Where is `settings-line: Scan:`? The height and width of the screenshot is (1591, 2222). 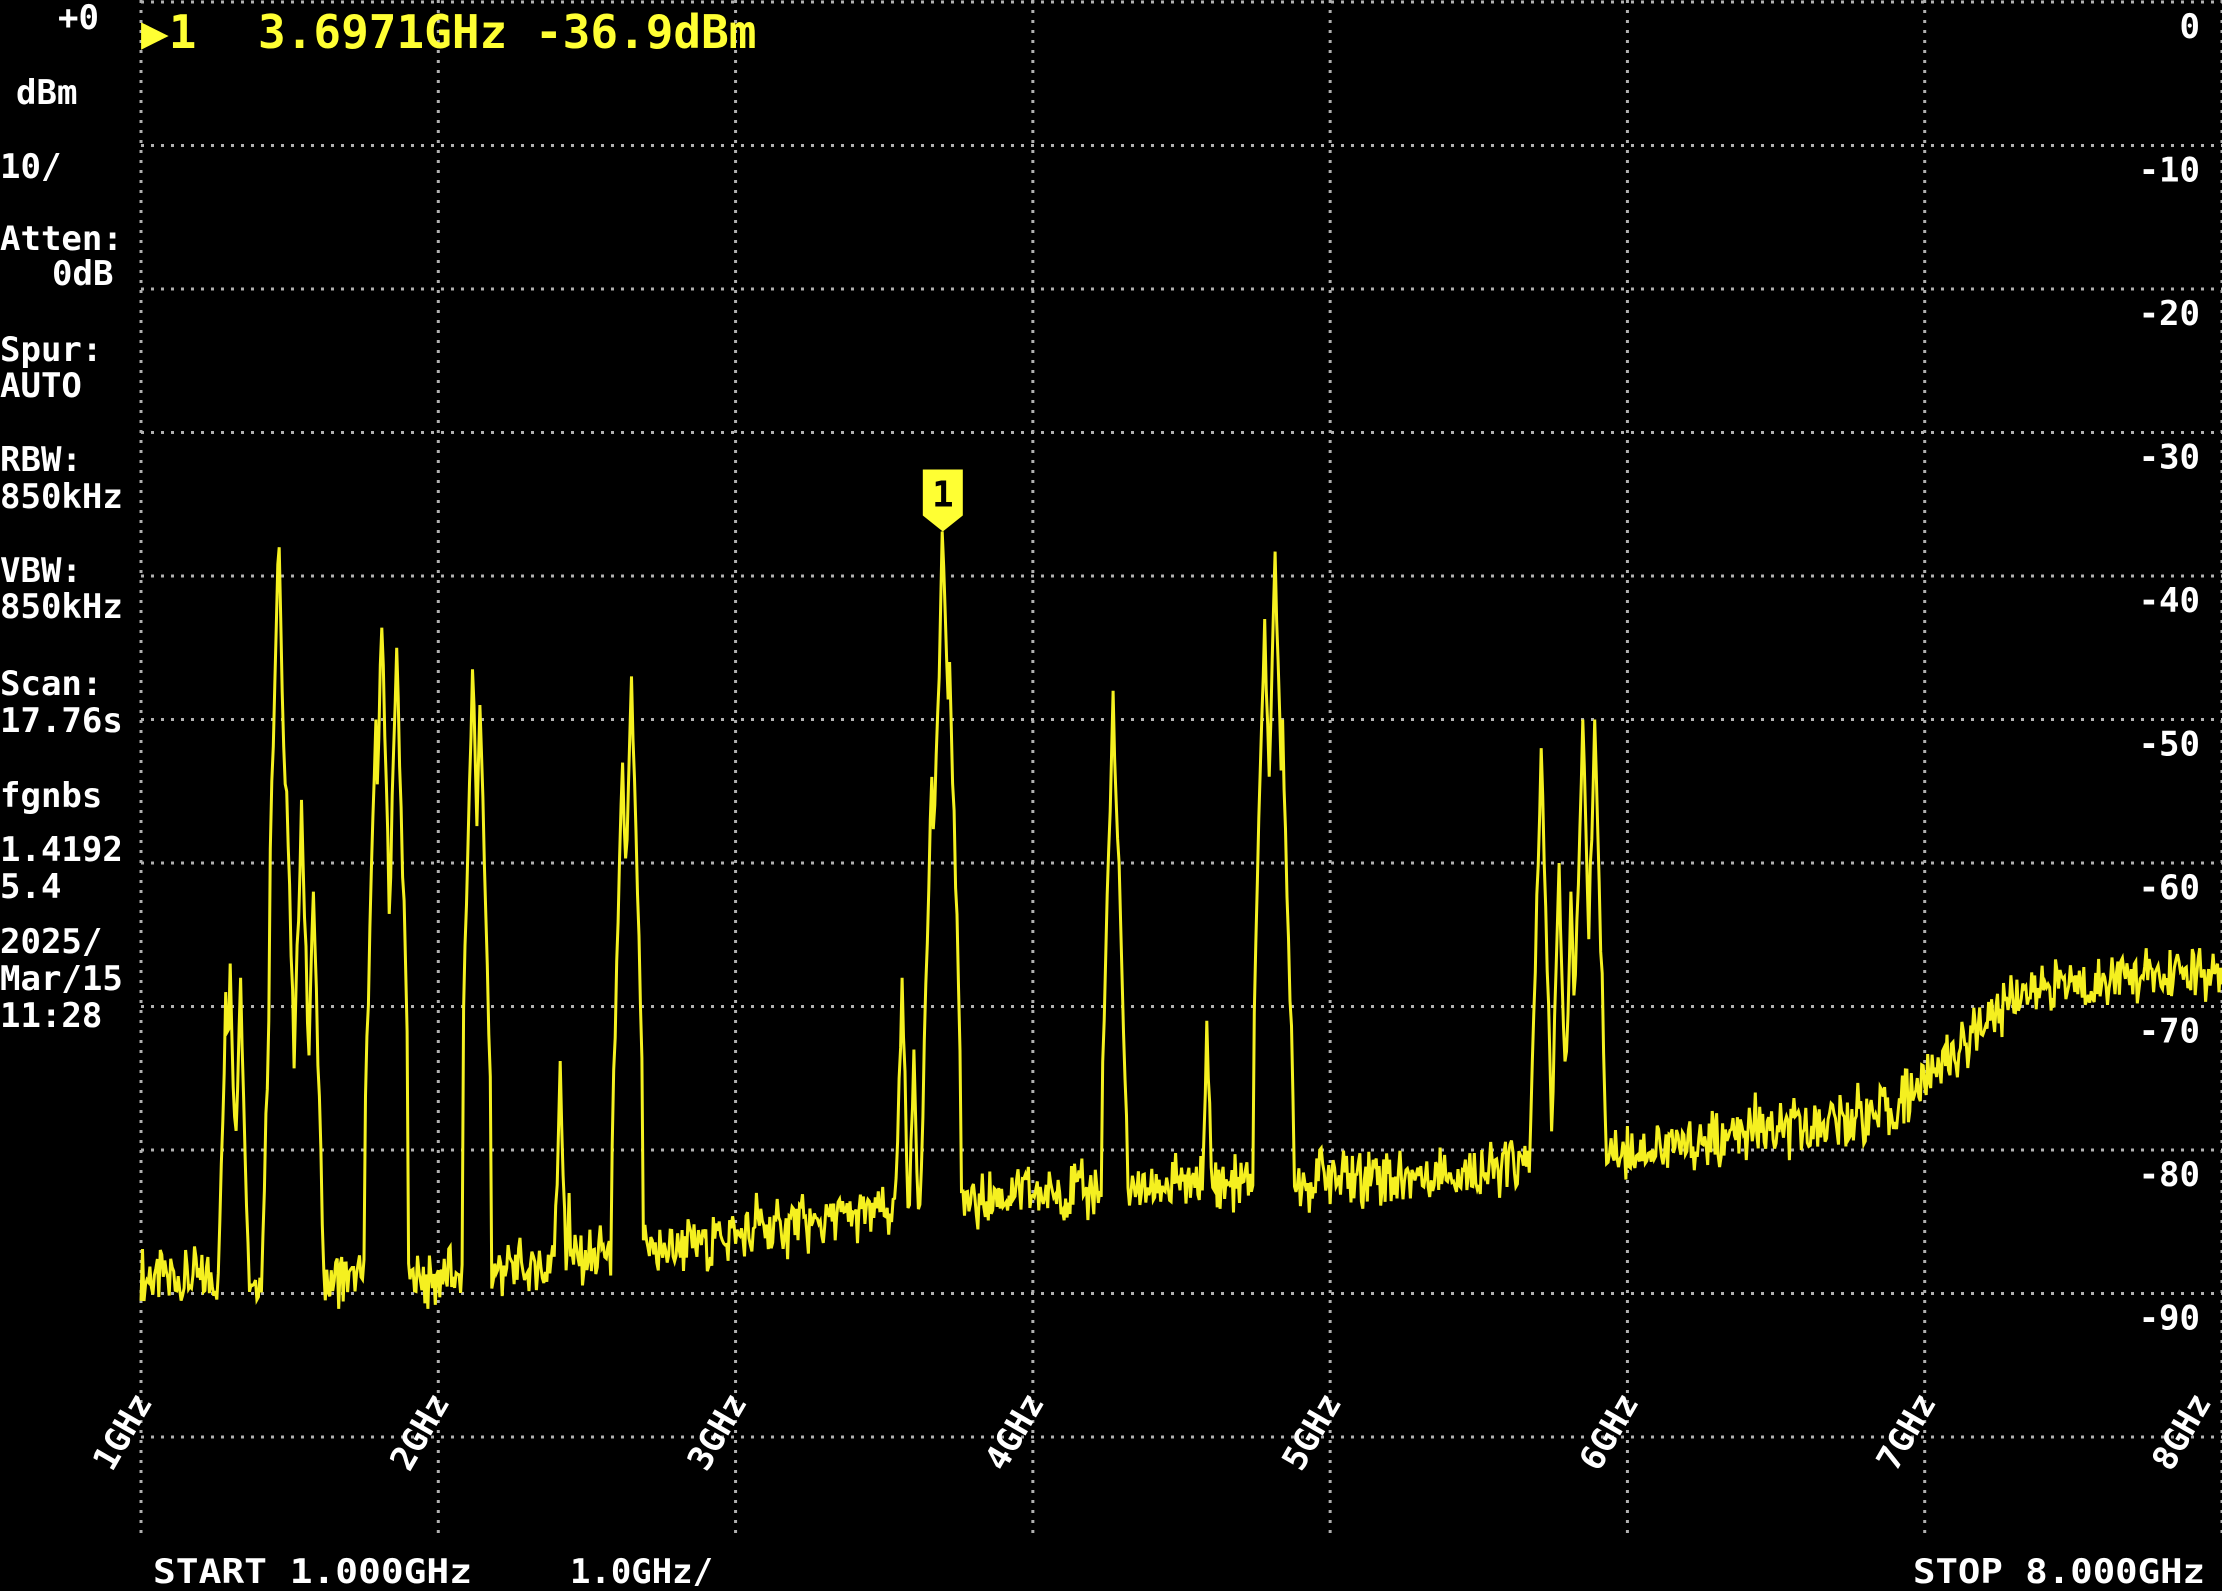 settings-line: Scan: is located at coordinates (51, 684).